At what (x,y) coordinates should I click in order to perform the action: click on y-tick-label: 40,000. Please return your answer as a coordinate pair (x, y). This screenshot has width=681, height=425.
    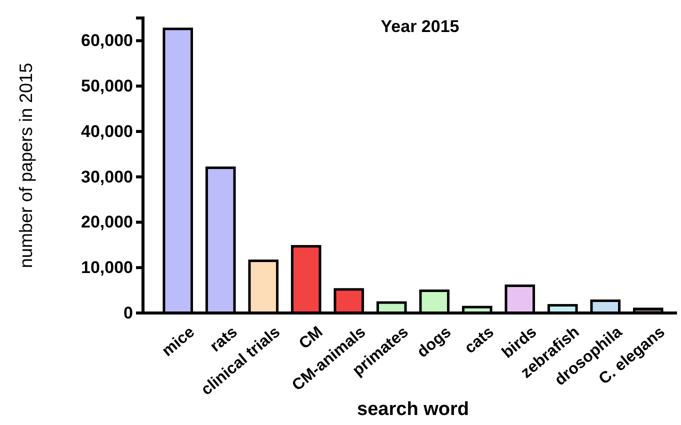
    Looking at the image, I should click on (107, 131).